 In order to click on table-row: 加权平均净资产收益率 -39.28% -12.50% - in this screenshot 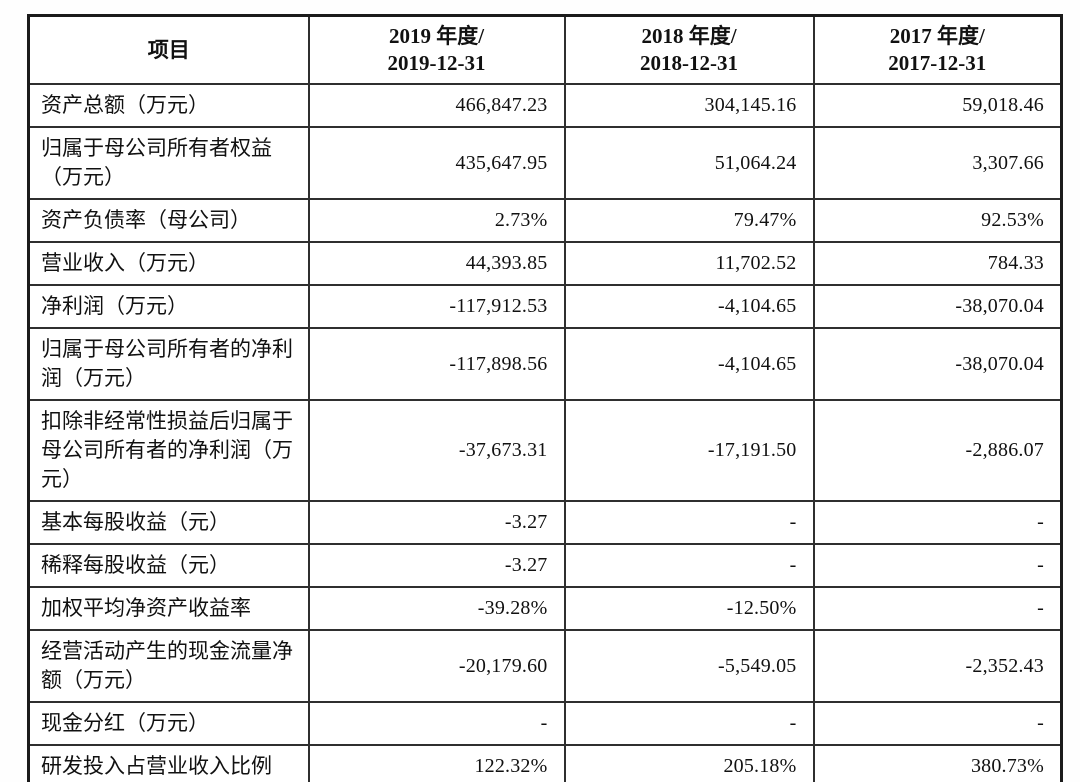, I will do `click(545, 608)`.